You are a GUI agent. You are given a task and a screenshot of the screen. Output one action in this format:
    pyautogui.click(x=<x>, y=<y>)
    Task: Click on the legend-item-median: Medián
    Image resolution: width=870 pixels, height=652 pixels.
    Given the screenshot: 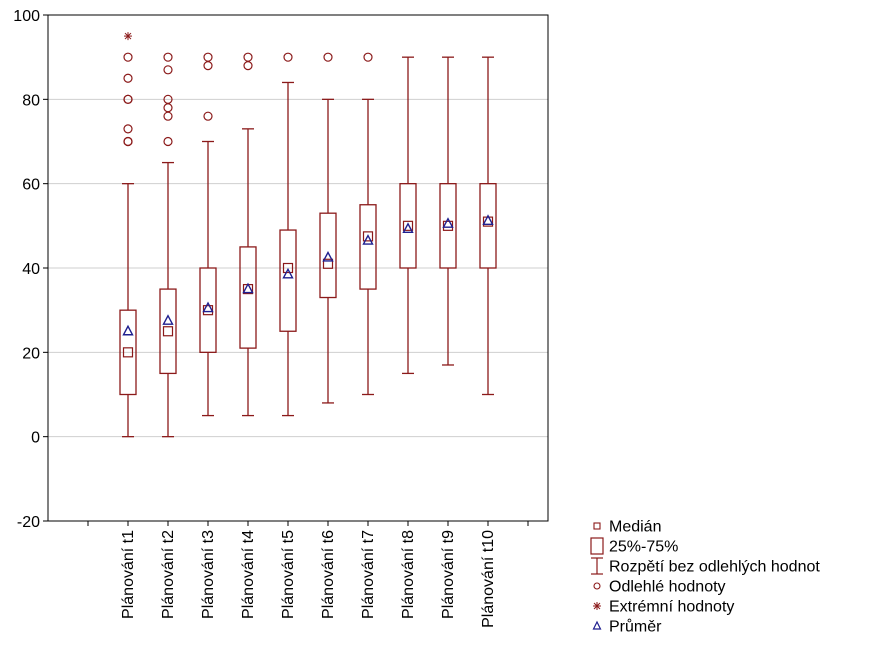 What is the action you would take?
    pyautogui.click(x=627, y=527)
    